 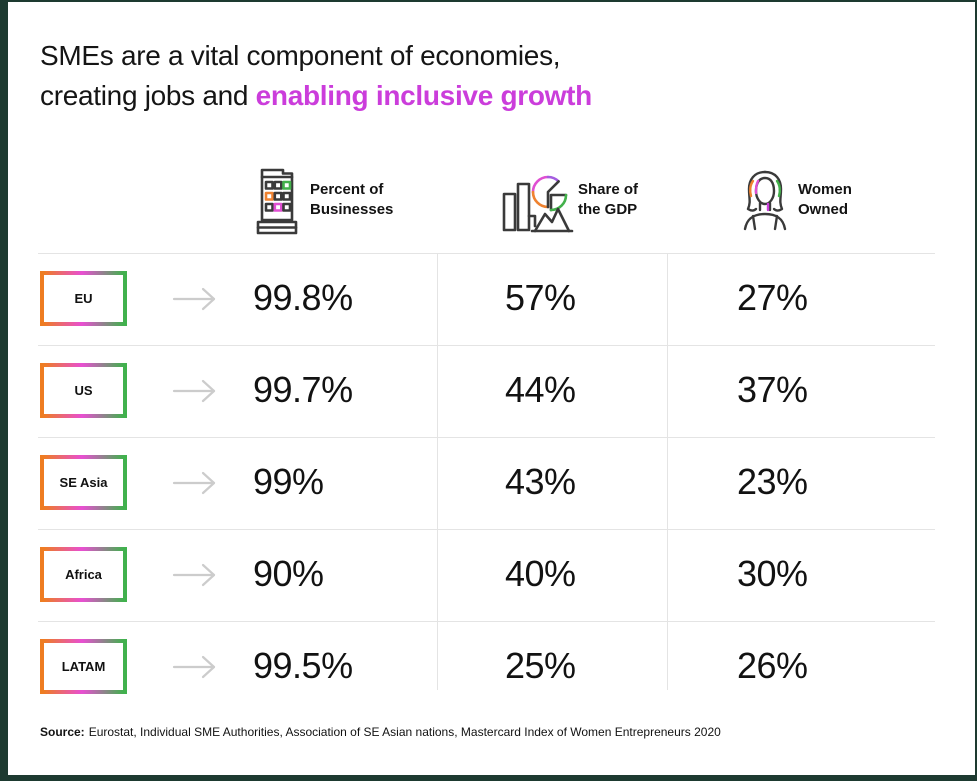 What do you see at coordinates (538, 204) in the screenshot?
I see `gdp-chart-icon` at bounding box center [538, 204].